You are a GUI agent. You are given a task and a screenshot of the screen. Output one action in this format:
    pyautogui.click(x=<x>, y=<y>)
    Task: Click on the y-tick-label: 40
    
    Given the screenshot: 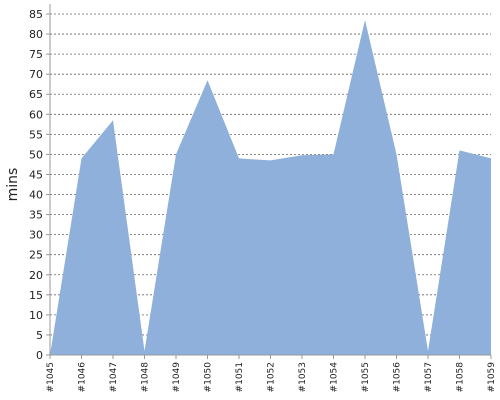 What is the action you would take?
    pyautogui.click(x=36, y=195)
    